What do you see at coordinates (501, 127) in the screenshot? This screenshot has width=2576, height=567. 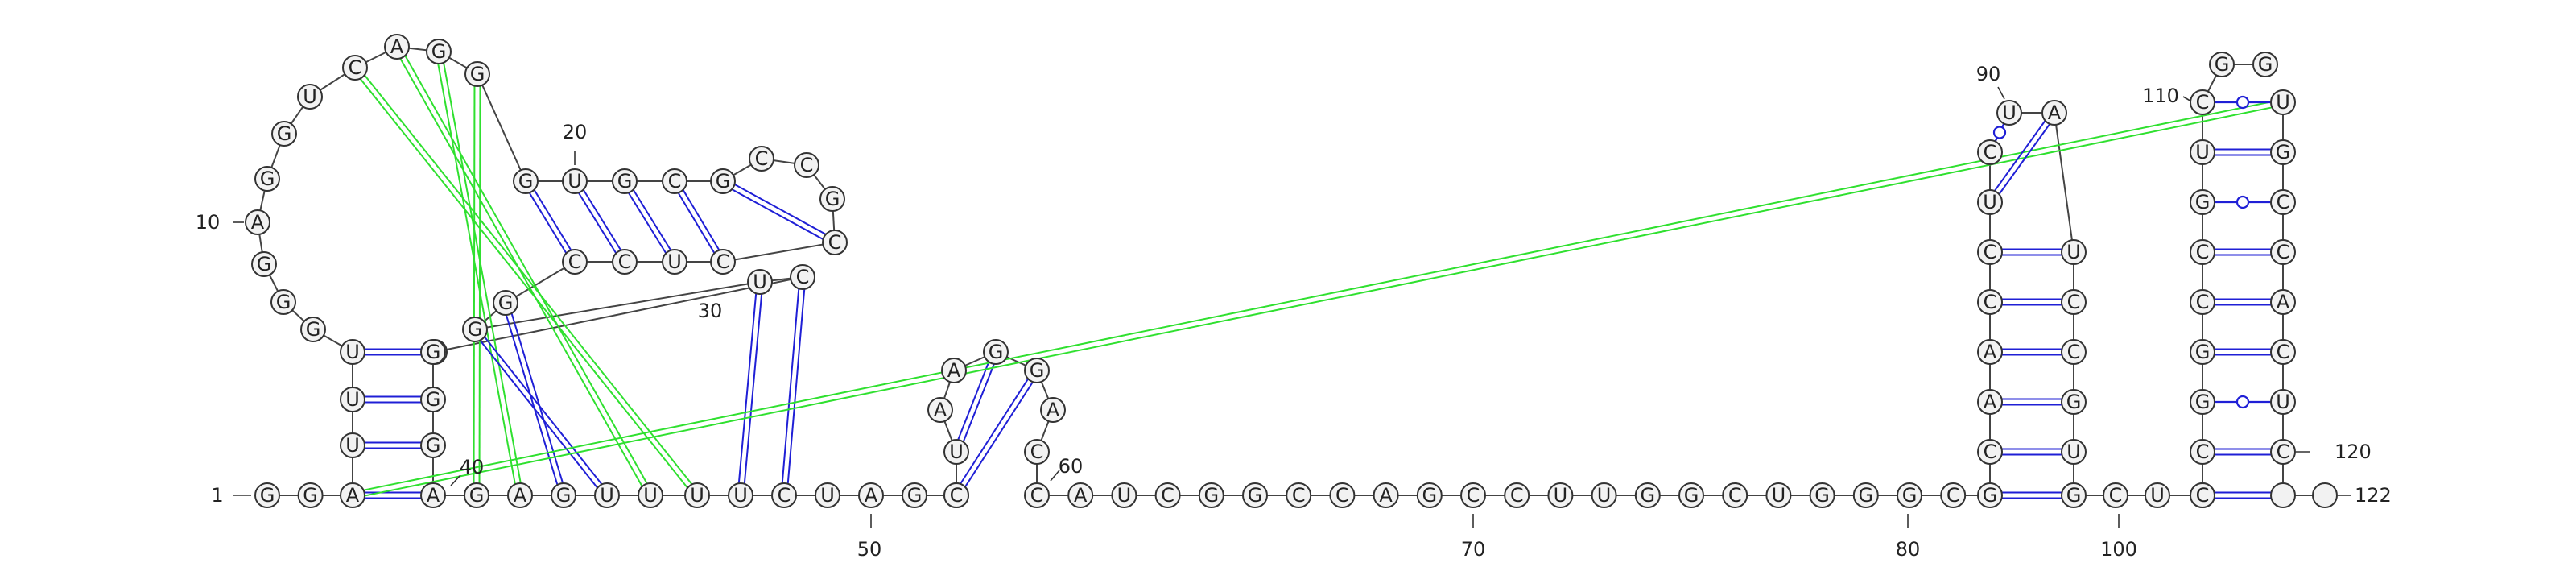 I see `backbone-segment` at bounding box center [501, 127].